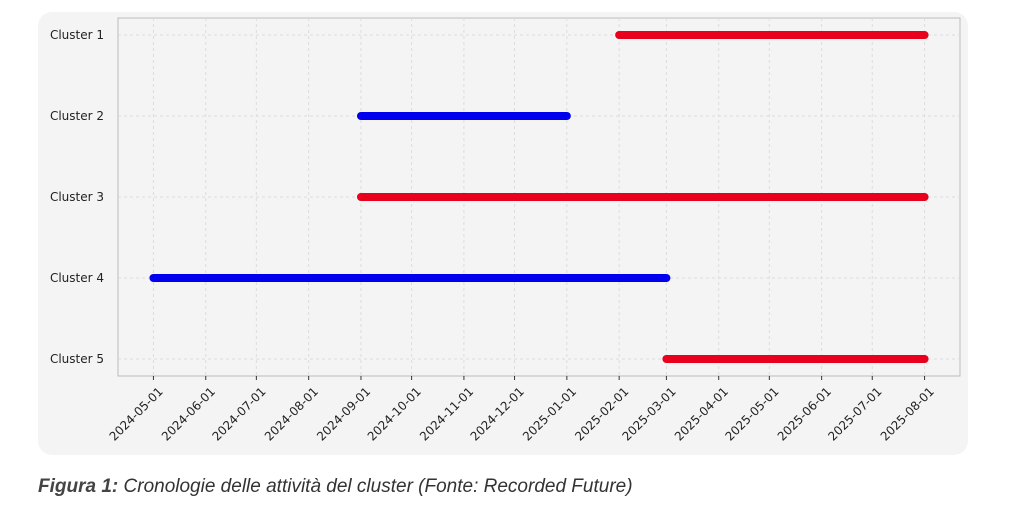 The image size is (1024, 521). I want to click on y-tick-label: Cluster 4, so click(77, 278).